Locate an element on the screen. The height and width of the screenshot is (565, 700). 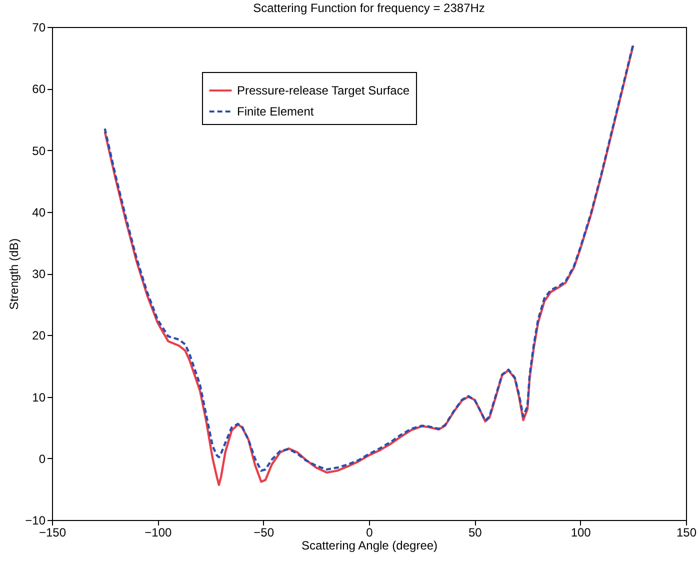
x-tick-label: −50 is located at coordinates (264, 533).